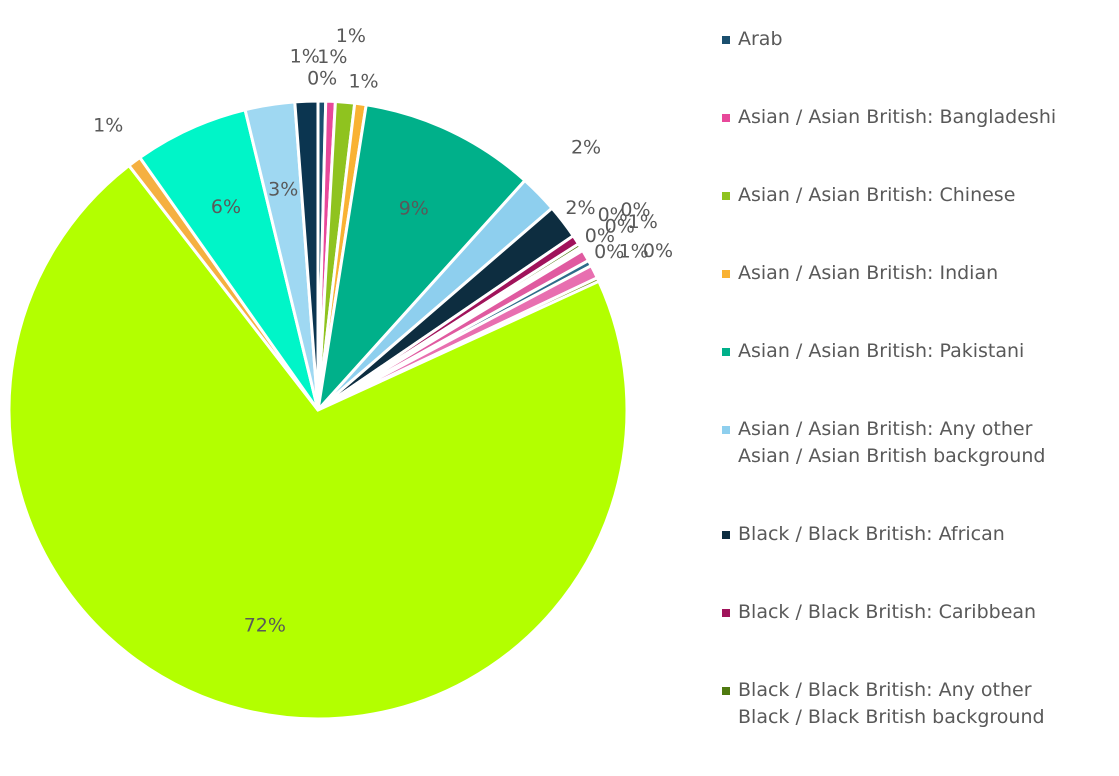 This screenshot has width=1119, height=776. Describe the element at coordinates (868, 273) in the screenshot. I see `legend-label: Asian / Asian British: Indian` at that location.